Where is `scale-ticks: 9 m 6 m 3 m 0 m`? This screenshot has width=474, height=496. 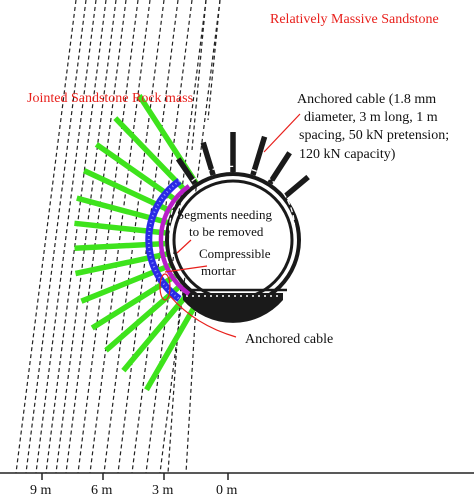
scale-ticks: 9 m 6 m 3 m 0 m is located at coordinates (134, 484).